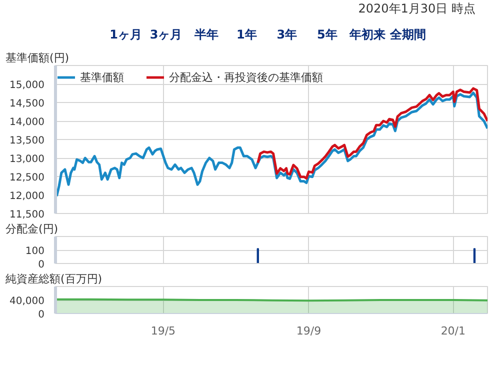  I want to click on x-tick-label: 20/1, so click(453, 331).